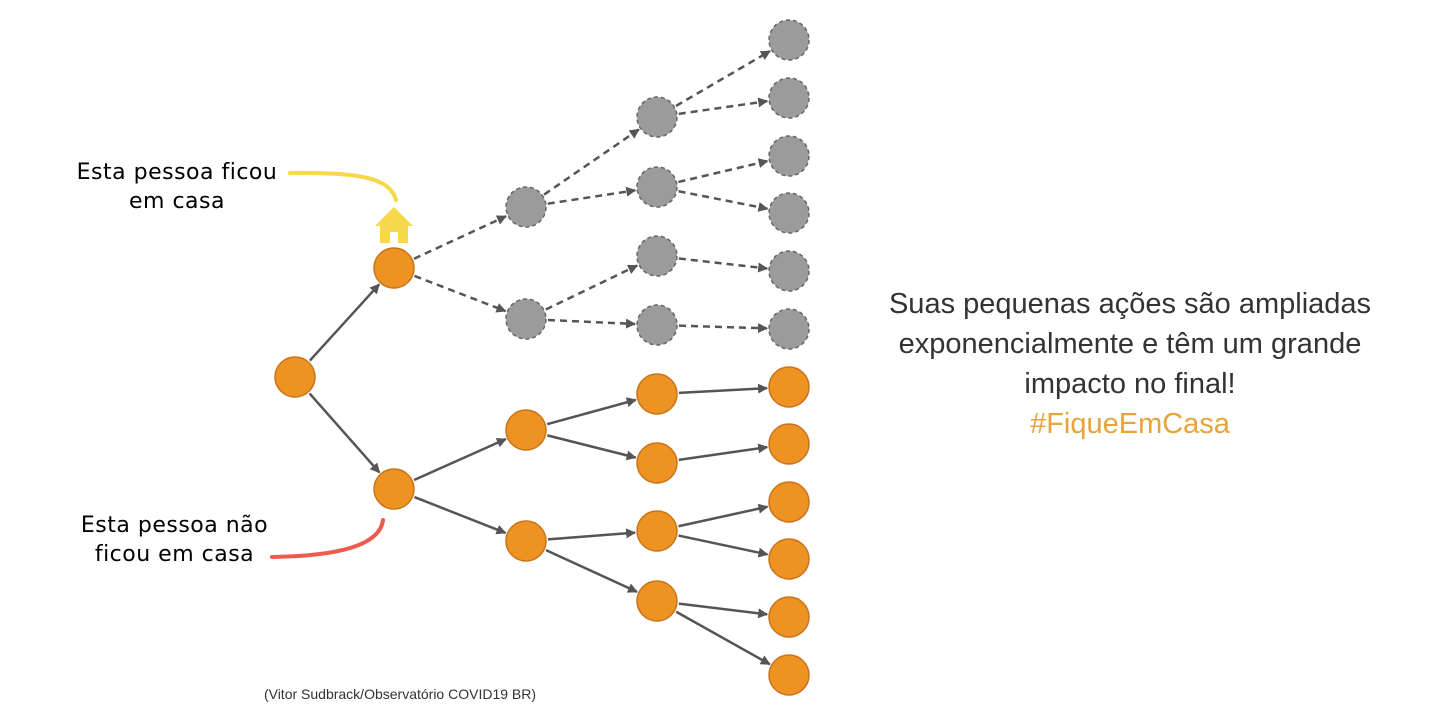 Image resolution: width=1456 pixels, height=728 pixels. What do you see at coordinates (592, 447) in the screenshot?
I see `edge-b1-b12` at bounding box center [592, 447].